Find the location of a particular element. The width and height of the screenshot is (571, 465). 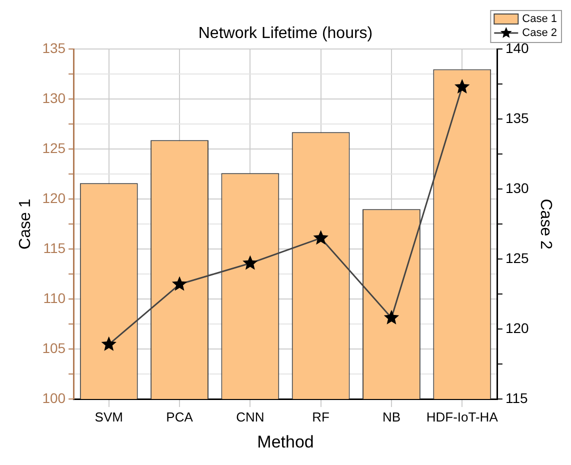

y-tick-label: 105 is located at coordinates (54, 348).